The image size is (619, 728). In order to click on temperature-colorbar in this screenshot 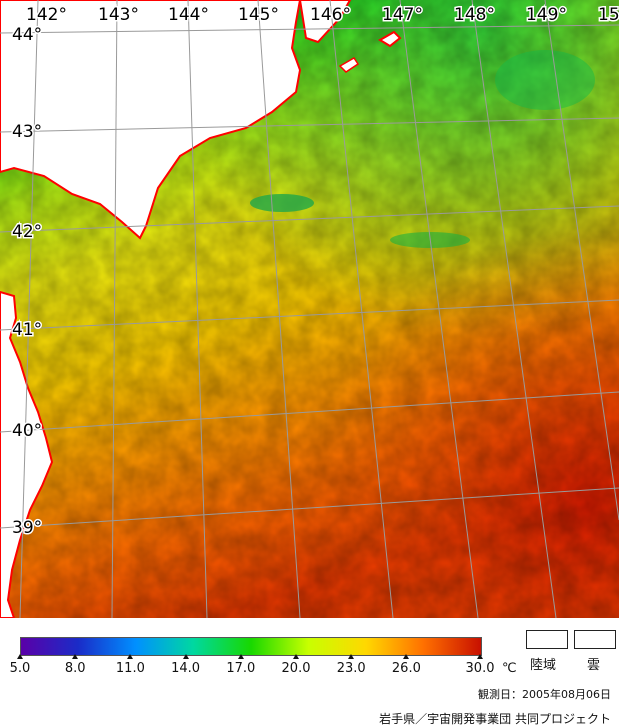, I will do `click(251, 646)`.